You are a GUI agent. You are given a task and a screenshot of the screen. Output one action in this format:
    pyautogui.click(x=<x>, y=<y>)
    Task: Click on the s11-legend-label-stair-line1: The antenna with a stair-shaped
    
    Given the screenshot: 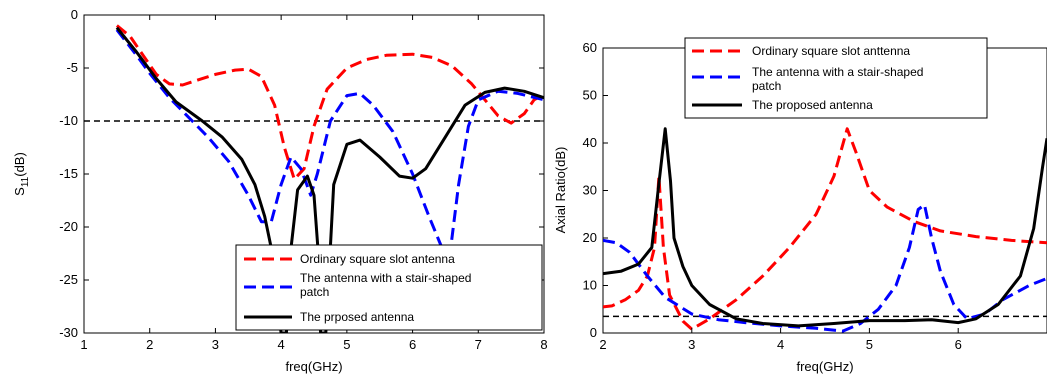 What is the action you would take?
    pyautogui.click(x=385, y=278)
    